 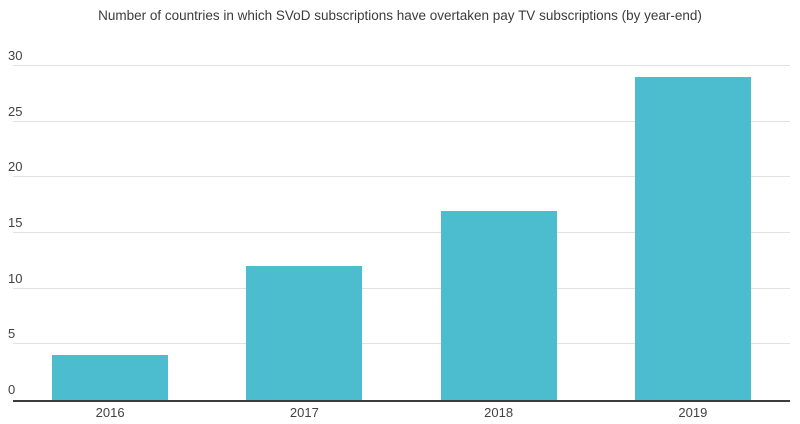 What do you see at coordinates (12, 334) in the screenshot?
I see `y-tick-label-5: 5` at bounding box center [12, 334].